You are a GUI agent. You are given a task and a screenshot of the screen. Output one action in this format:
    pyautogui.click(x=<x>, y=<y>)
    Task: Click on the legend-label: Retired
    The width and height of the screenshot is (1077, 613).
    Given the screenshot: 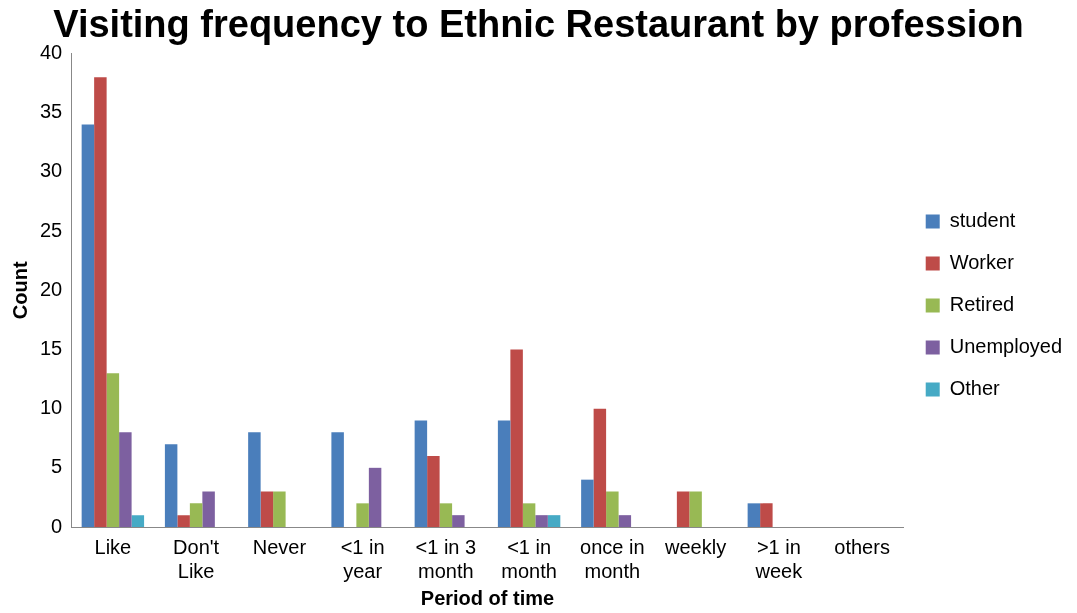 What is the action you would take?
    pyautogui.click(x=982, y=304)
    